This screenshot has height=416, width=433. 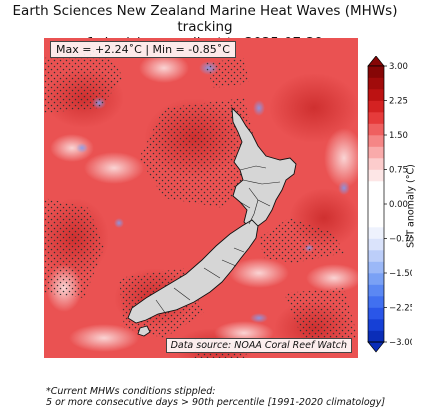 What do you see at coordinates (264, 167) in the screenshot?
I see `north-island` at bounding box center [264, 167].